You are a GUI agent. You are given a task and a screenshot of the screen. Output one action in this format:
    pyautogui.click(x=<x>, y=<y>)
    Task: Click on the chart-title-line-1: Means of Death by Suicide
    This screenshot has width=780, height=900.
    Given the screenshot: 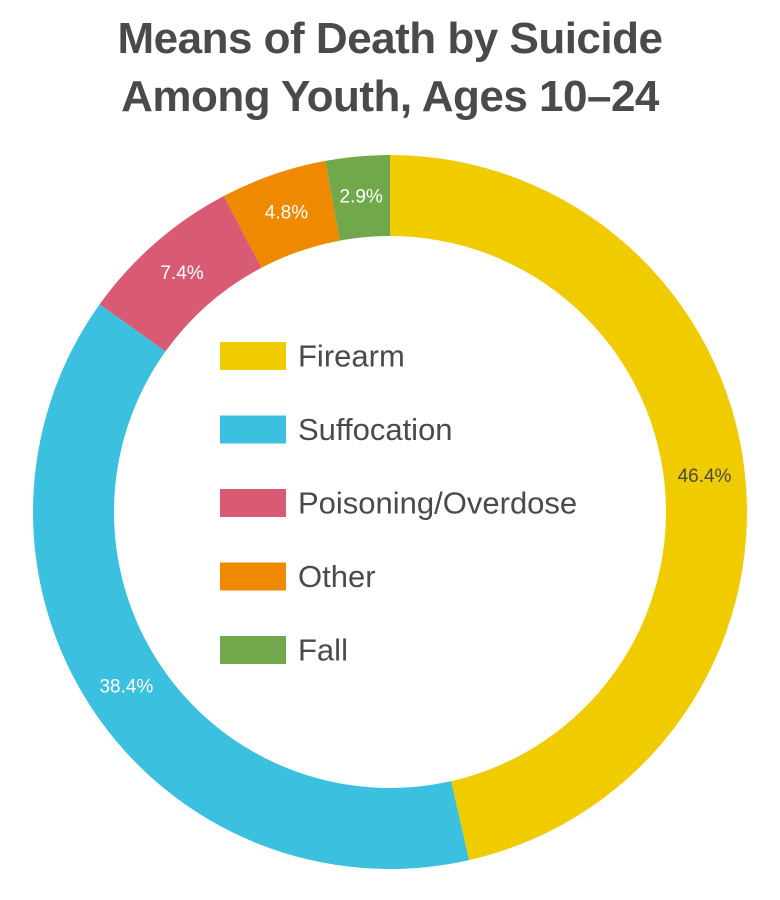 What is the action you would take?
    pyautogui.click(x=390, y=38)
    